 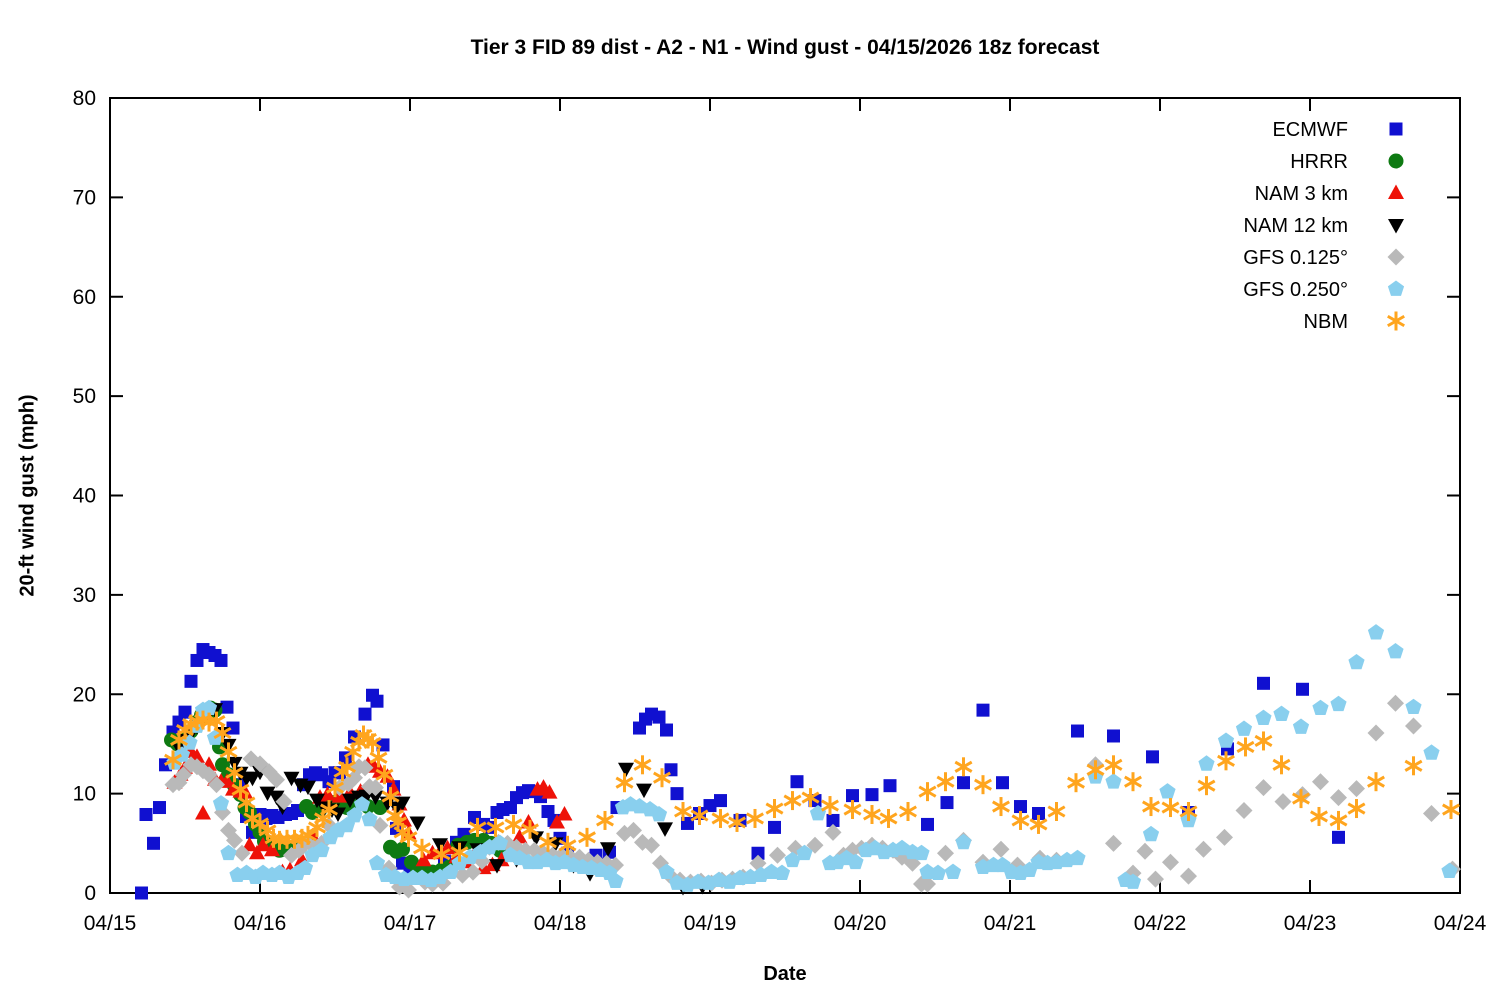 I want to click on y-tick-label: 40, so click(x=84, y=496).